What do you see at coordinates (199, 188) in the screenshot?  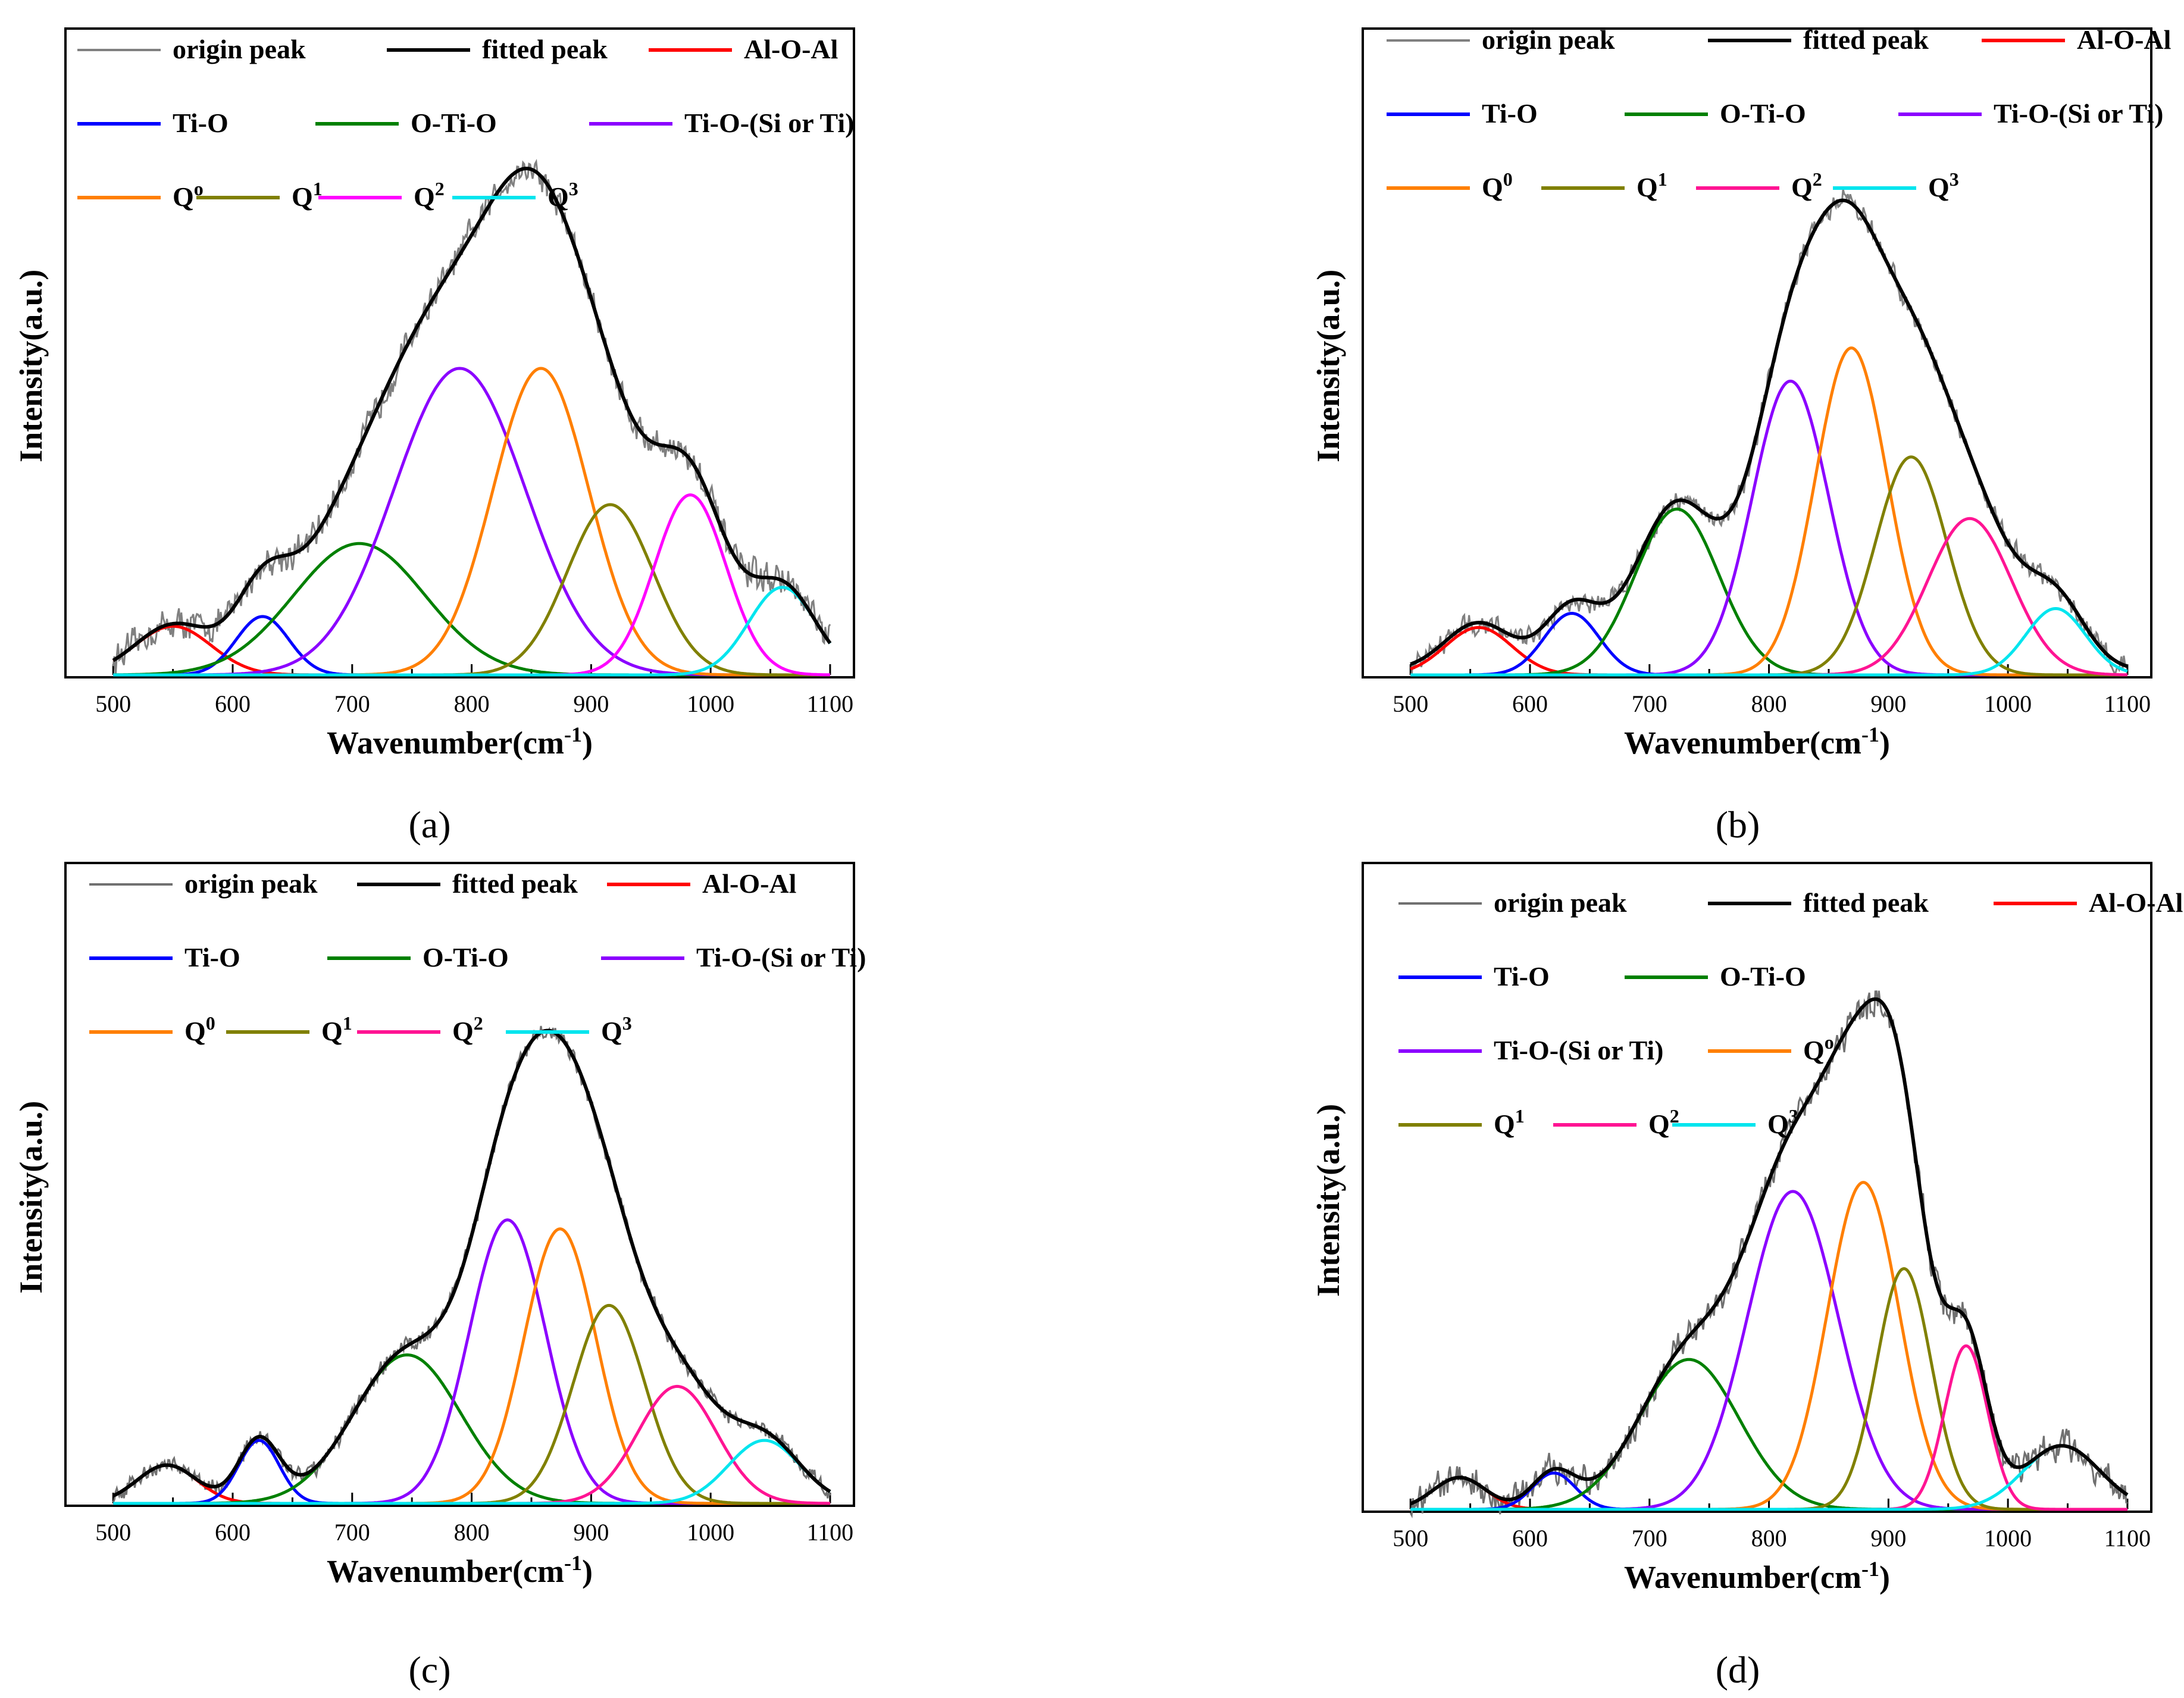 I see `legend-label-sup: o` at bounding box center [199, 188].